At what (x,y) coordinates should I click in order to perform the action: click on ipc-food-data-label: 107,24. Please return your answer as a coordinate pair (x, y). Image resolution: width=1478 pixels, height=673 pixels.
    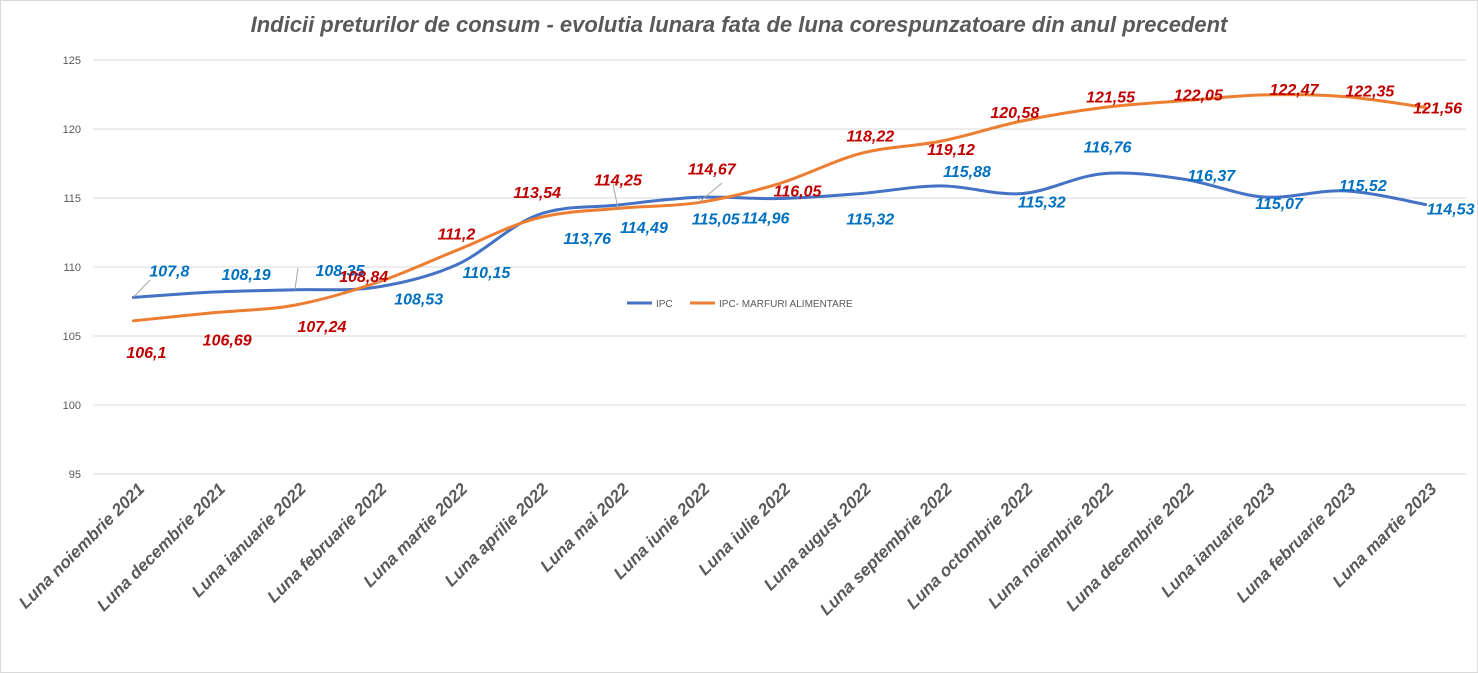
    Looking at the image, I should click on (321, 327).